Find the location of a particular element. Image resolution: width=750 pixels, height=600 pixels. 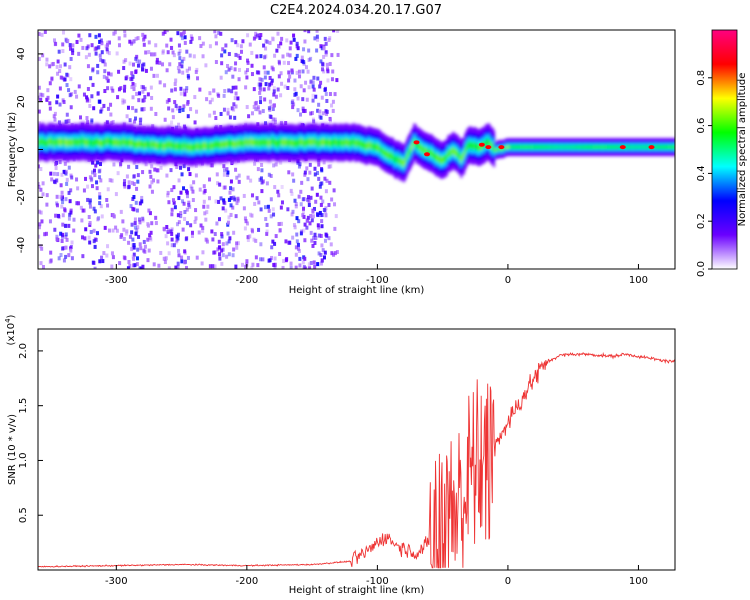

x-axis-label: Height of straight line (km) is located at coordinates (357, 290).